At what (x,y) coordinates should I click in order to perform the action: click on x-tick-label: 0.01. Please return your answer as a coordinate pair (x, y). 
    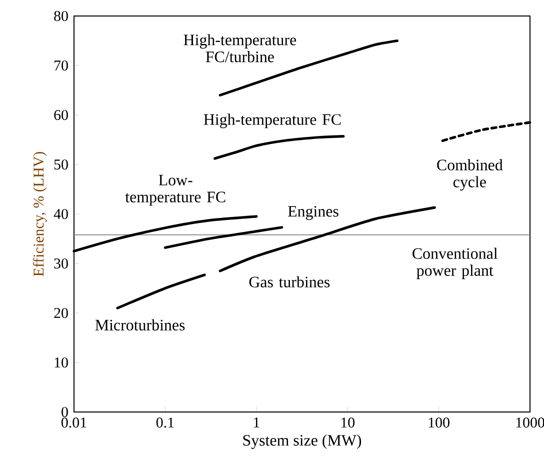
    Looking at the image, I should click on (73, 423).